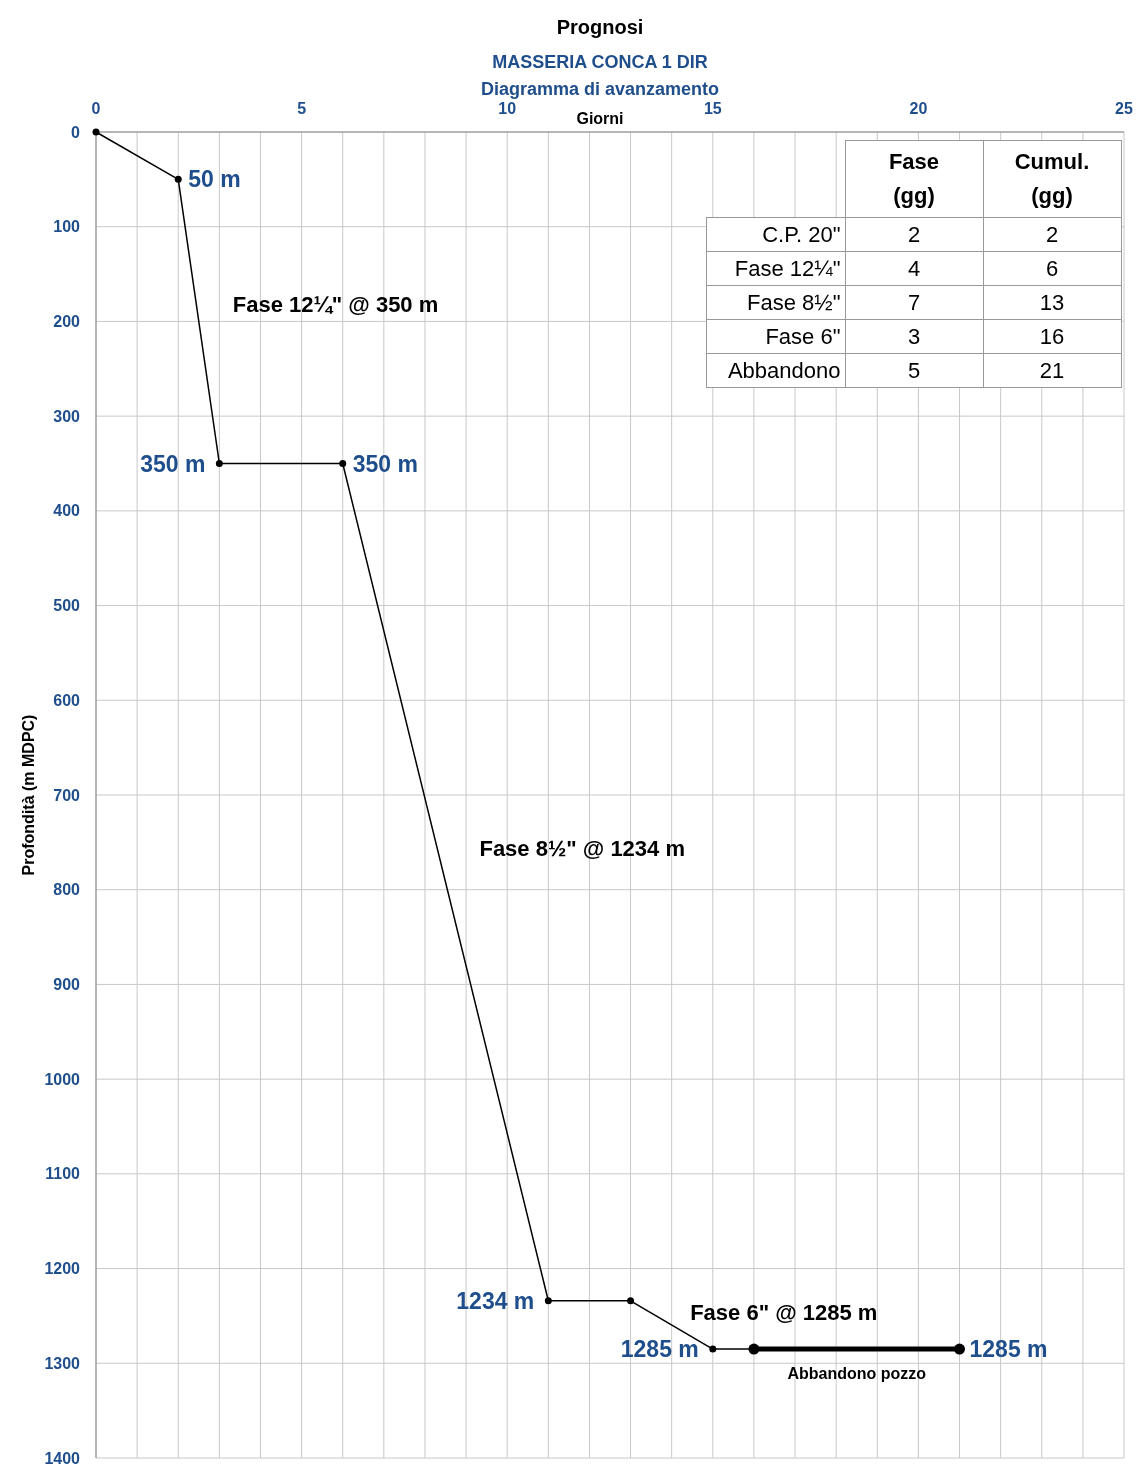  What do you see at coordinates (784, 1312) in the screenshot?
I see `annotation: Fase 6" @ 1285 m` at bounding box center [784, 1312].